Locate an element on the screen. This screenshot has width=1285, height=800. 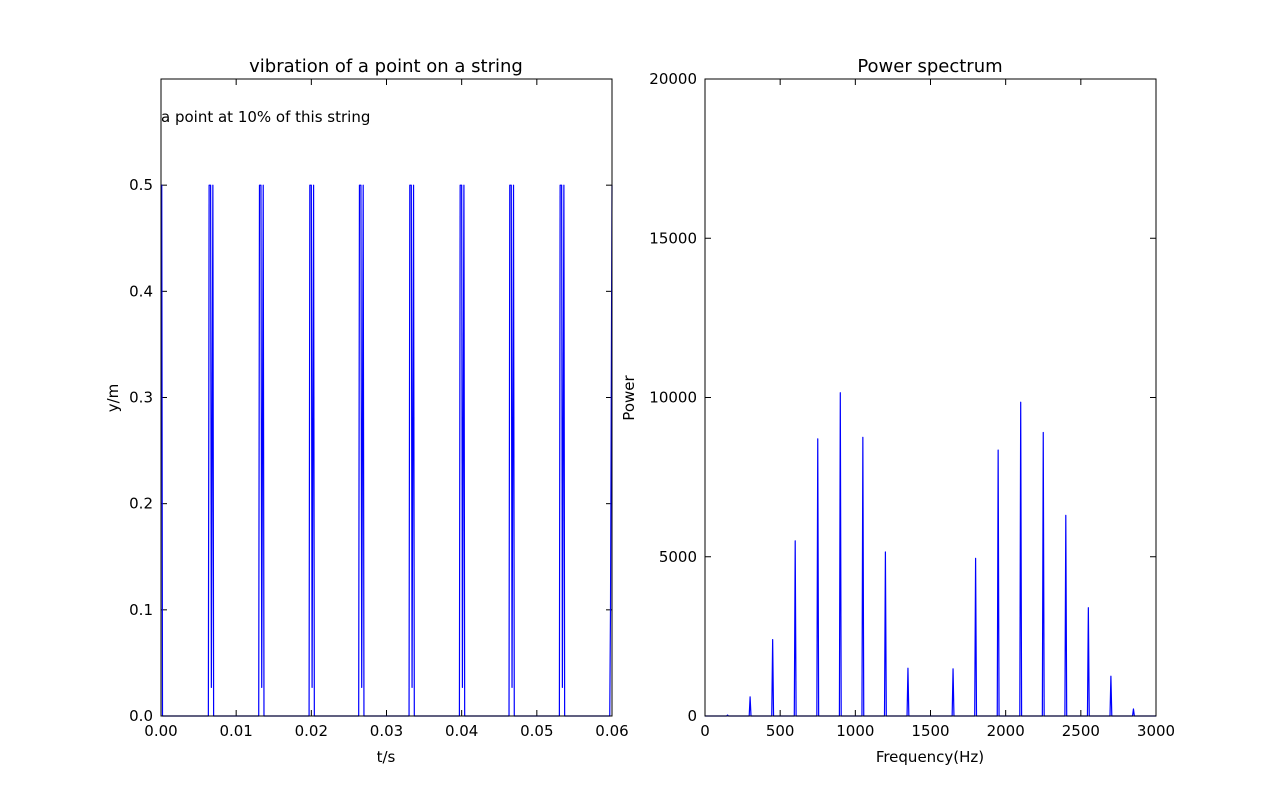
vibration-xtick-label: 0.00 is located at coordinates (160, 731).